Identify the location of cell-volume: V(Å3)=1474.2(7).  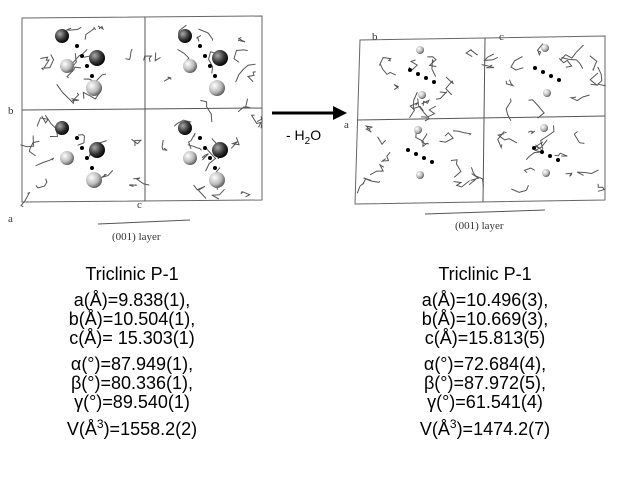
(485, 428).